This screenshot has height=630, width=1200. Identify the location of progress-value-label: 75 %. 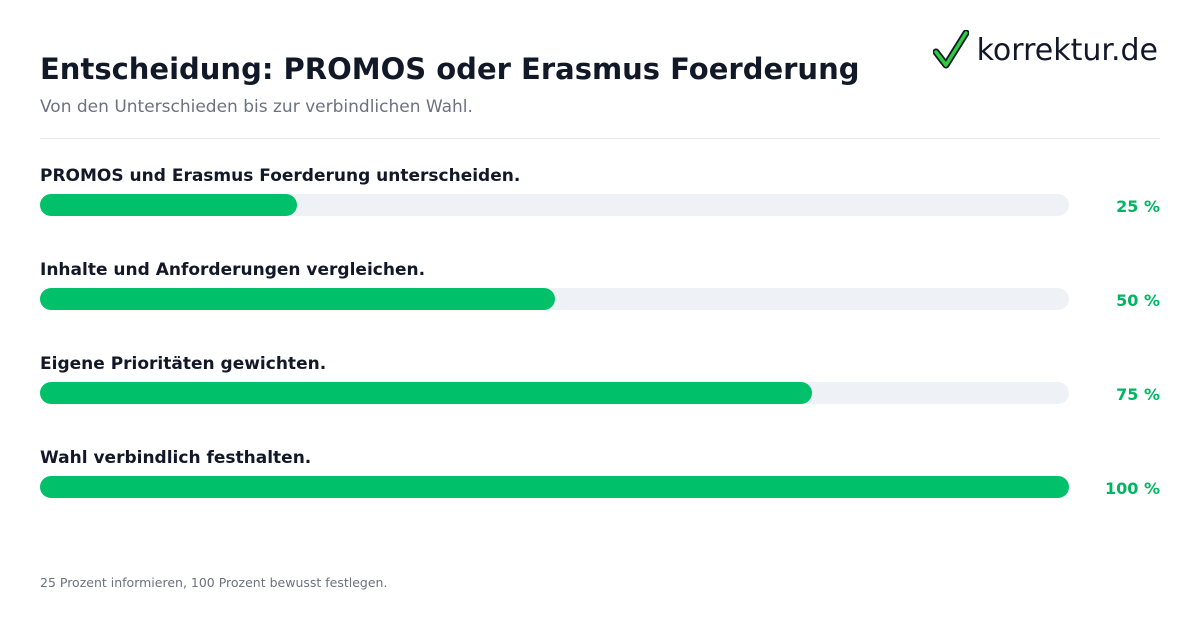
(1138, 394).